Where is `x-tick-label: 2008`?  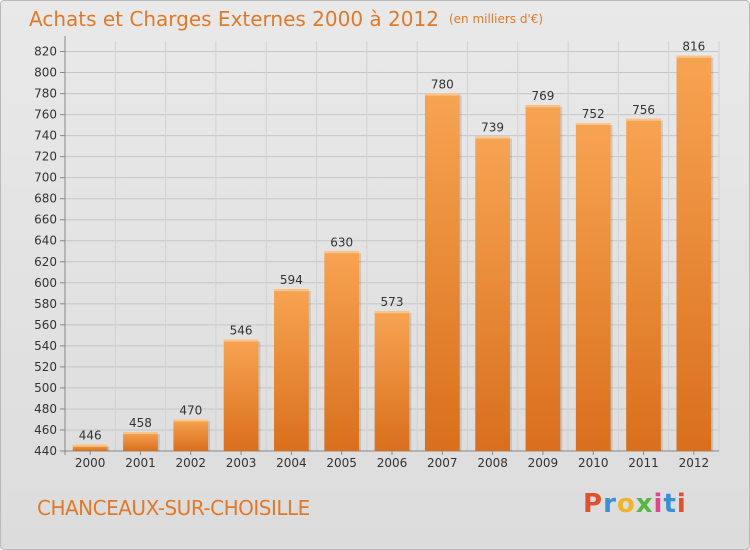
x-tick-label: 2008 is located at coordinates (492, 463).